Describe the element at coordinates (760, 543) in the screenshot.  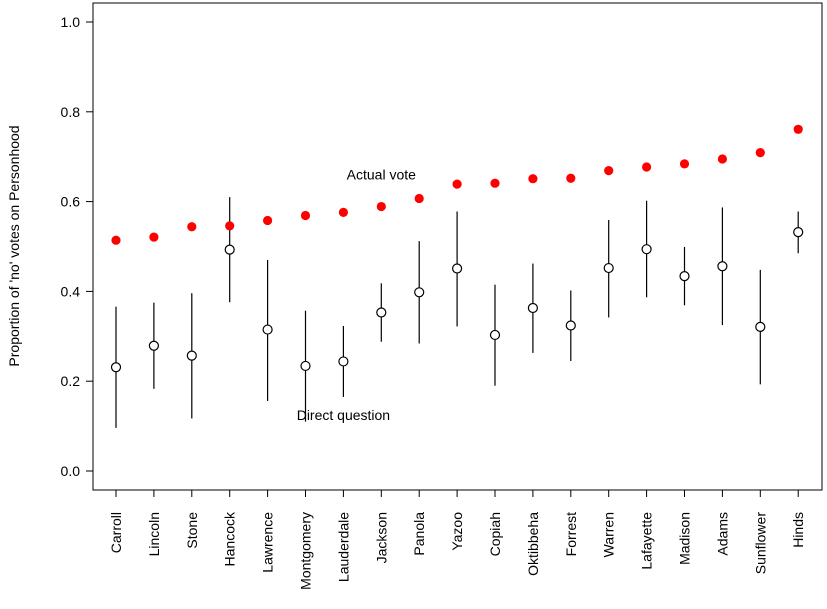
I see `x-tick-label: Sunflower` at that location.